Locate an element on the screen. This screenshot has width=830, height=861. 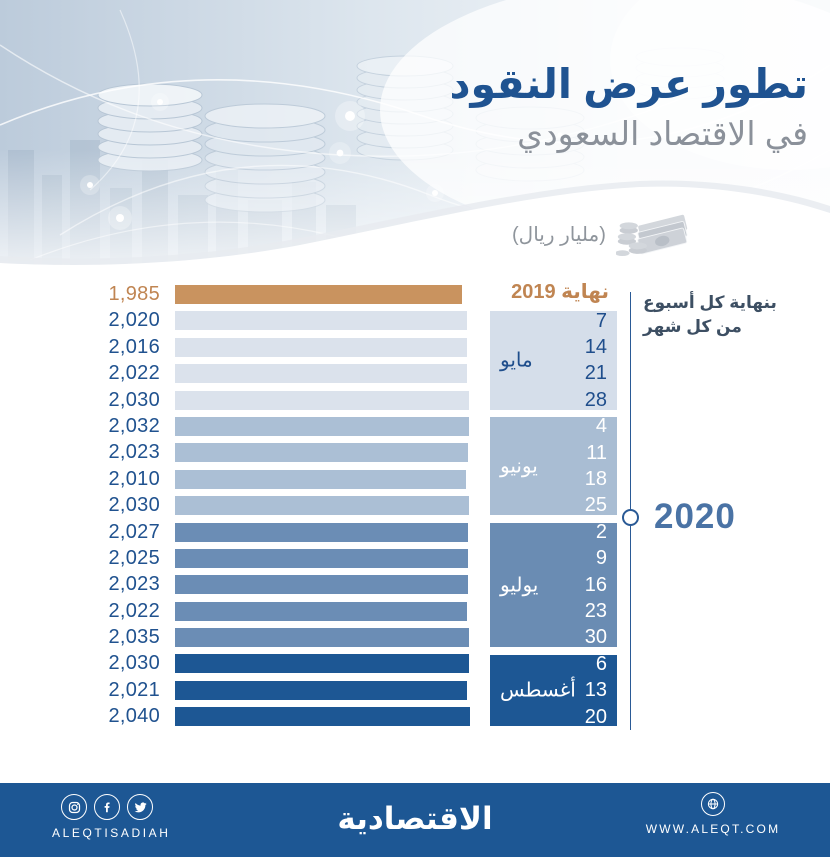
instagram-icon is located at coordinates (74, 807).